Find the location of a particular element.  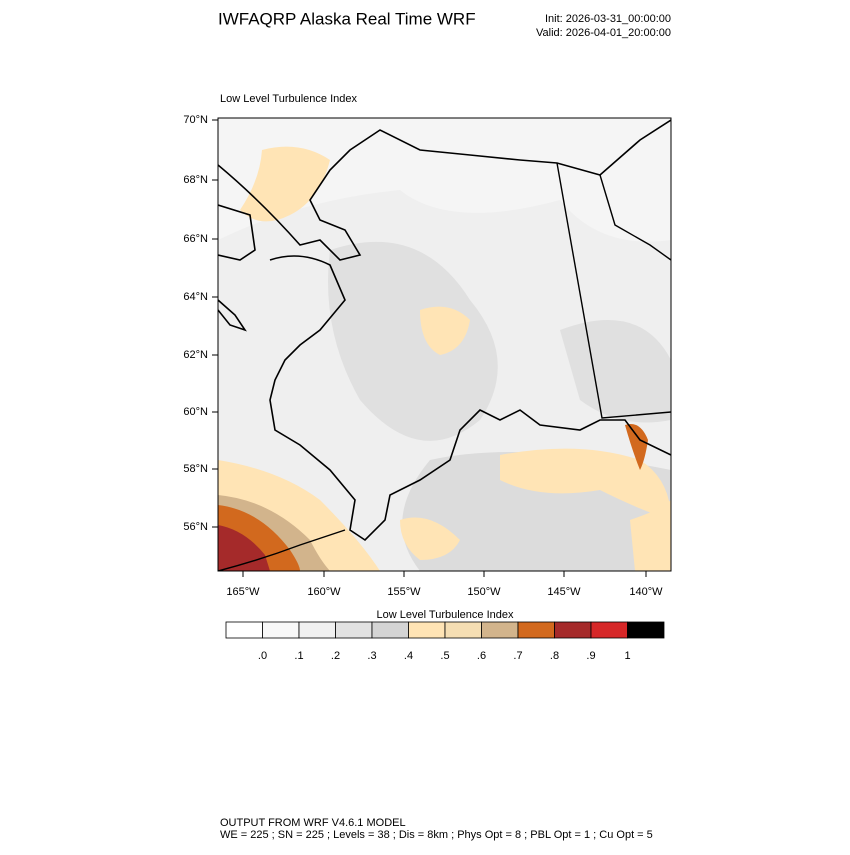

lat-label: 58°N is located at coordinates (195, 469).